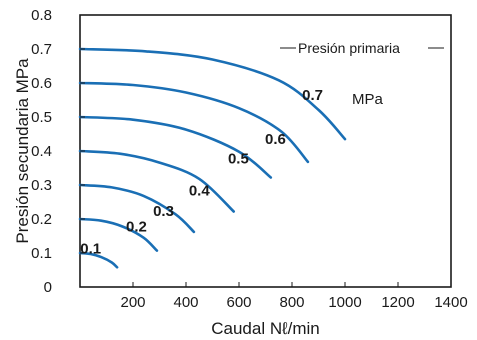  Describe the element at coordinates (312, 95) in the screenshot. I see `series-label: 0.7` at that location.